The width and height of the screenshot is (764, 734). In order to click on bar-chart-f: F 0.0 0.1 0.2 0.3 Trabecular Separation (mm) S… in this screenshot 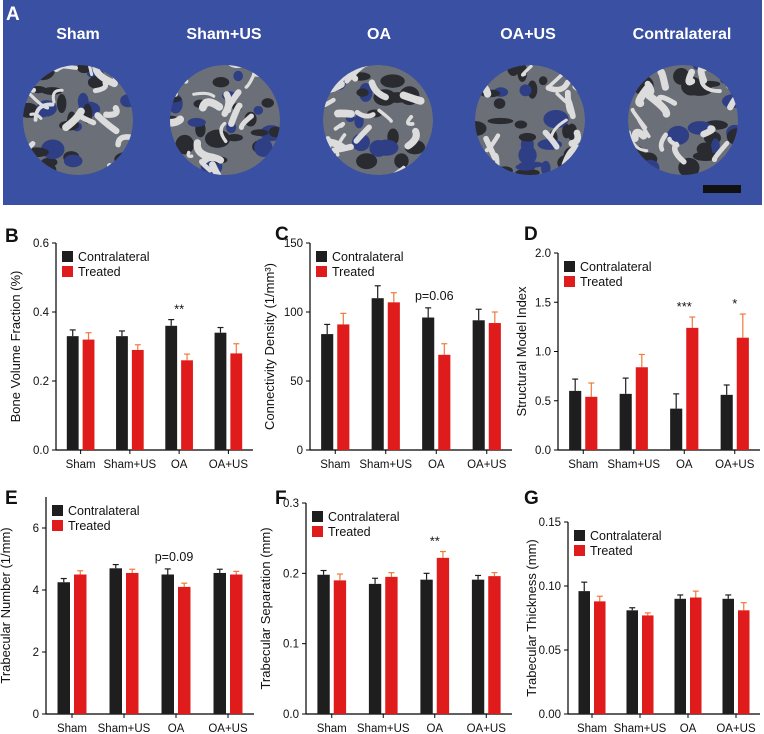, I will do `click(385, 611)`.